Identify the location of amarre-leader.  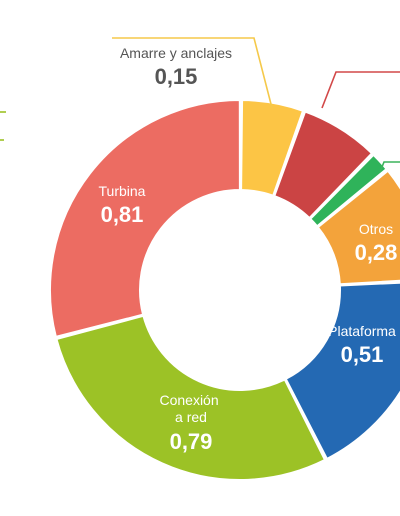
(192, 73).